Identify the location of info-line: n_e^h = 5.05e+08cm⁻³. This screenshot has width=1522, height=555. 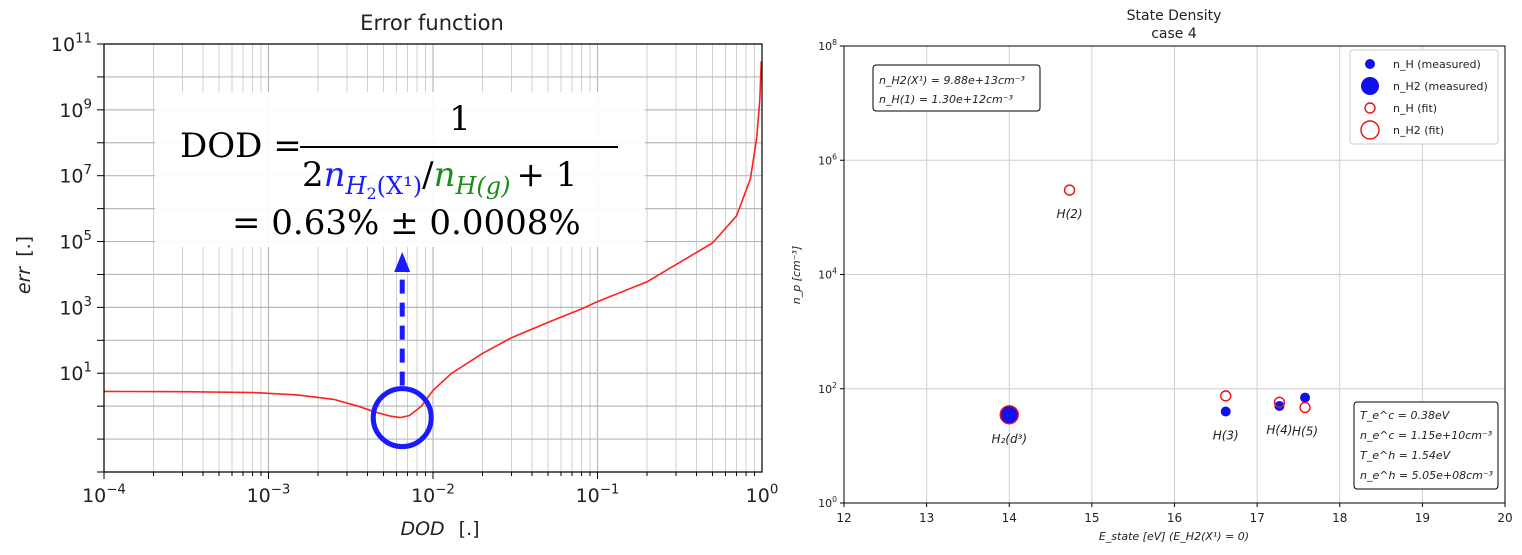
(1427, 475).